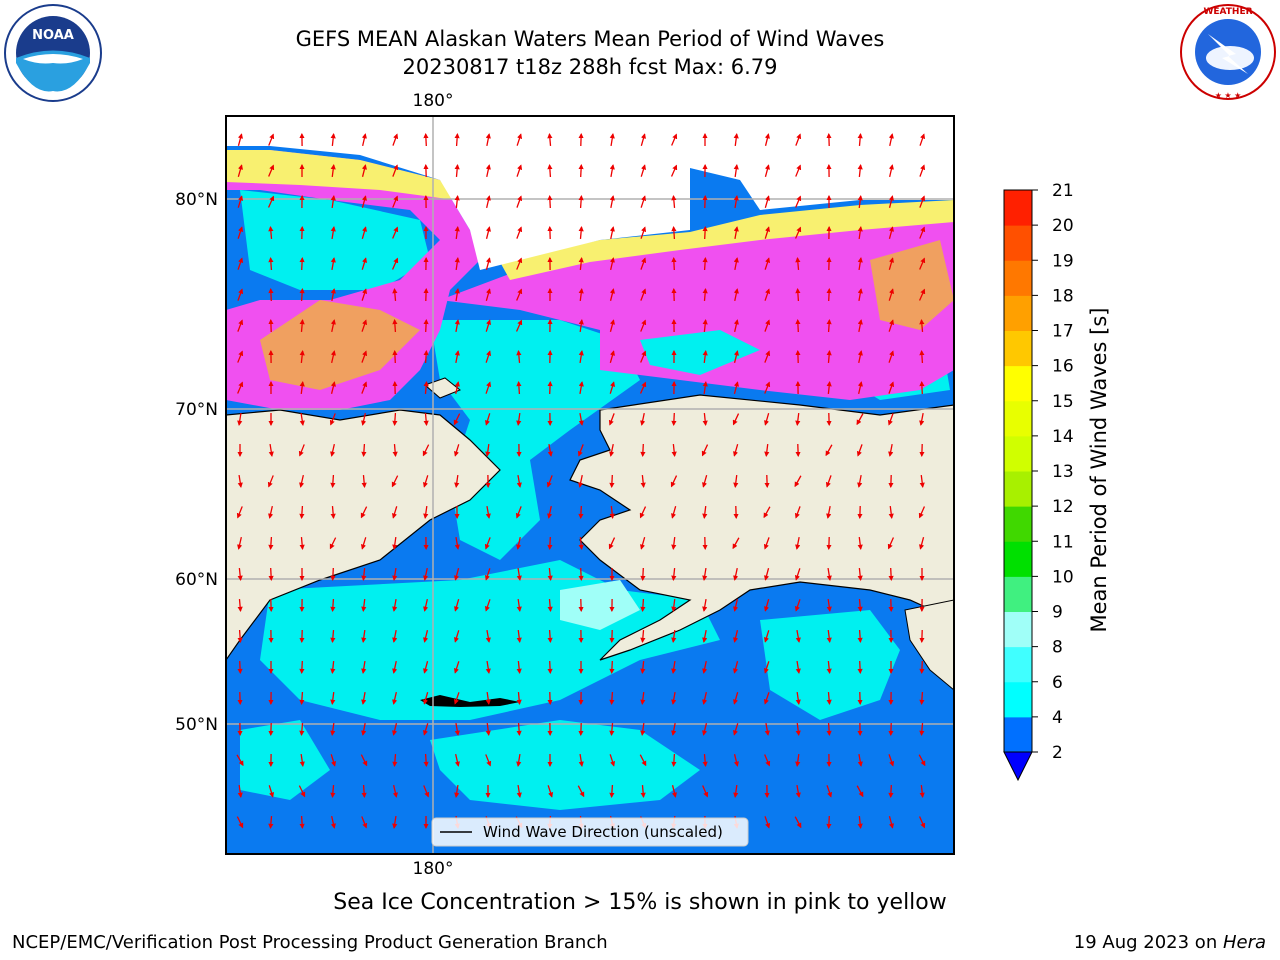 The image size is (1280, 960). Describe the element at coordinates (1244, 942) in the screenshot. I see `footer-machine: Hera` at that location.